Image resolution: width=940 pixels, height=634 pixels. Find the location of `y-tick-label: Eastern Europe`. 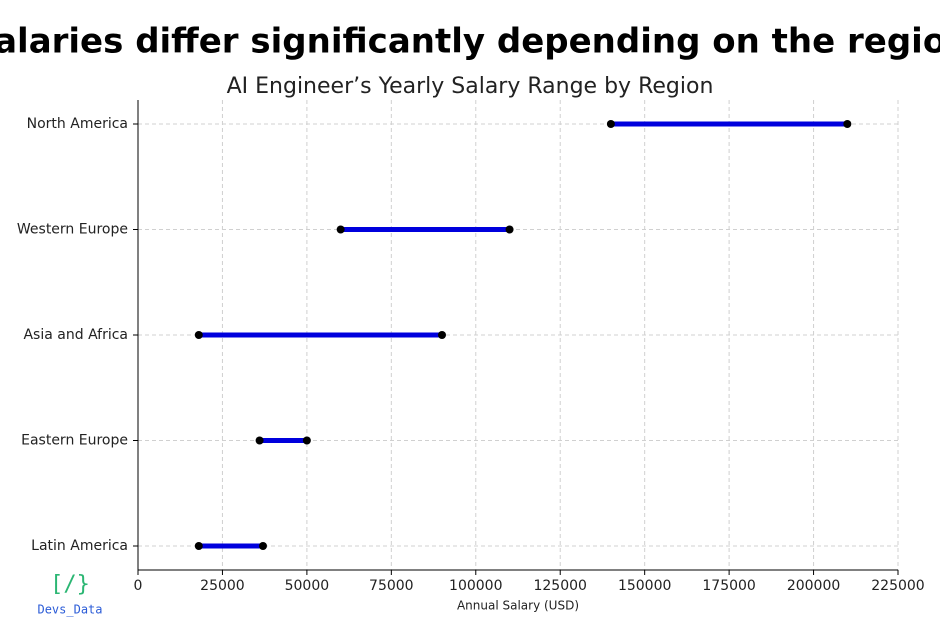

y-tick-label: Eastern Europe is located at coordinates (74, 441).